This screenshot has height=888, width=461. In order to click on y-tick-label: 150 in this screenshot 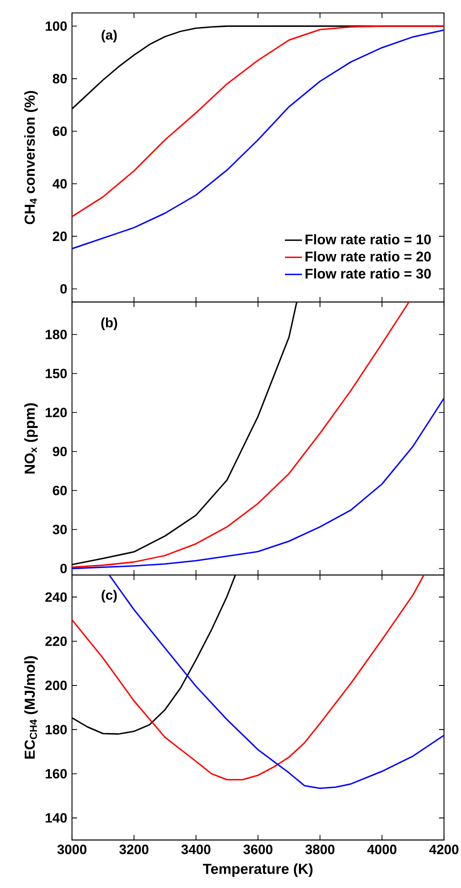, I will do `click(56, 373)`.